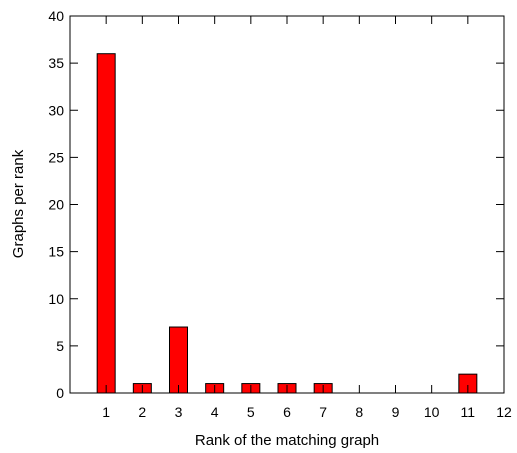  Describe the element at coordinates (468, 412) in the screenshot. I see `x-tick-label: 11` at that location.